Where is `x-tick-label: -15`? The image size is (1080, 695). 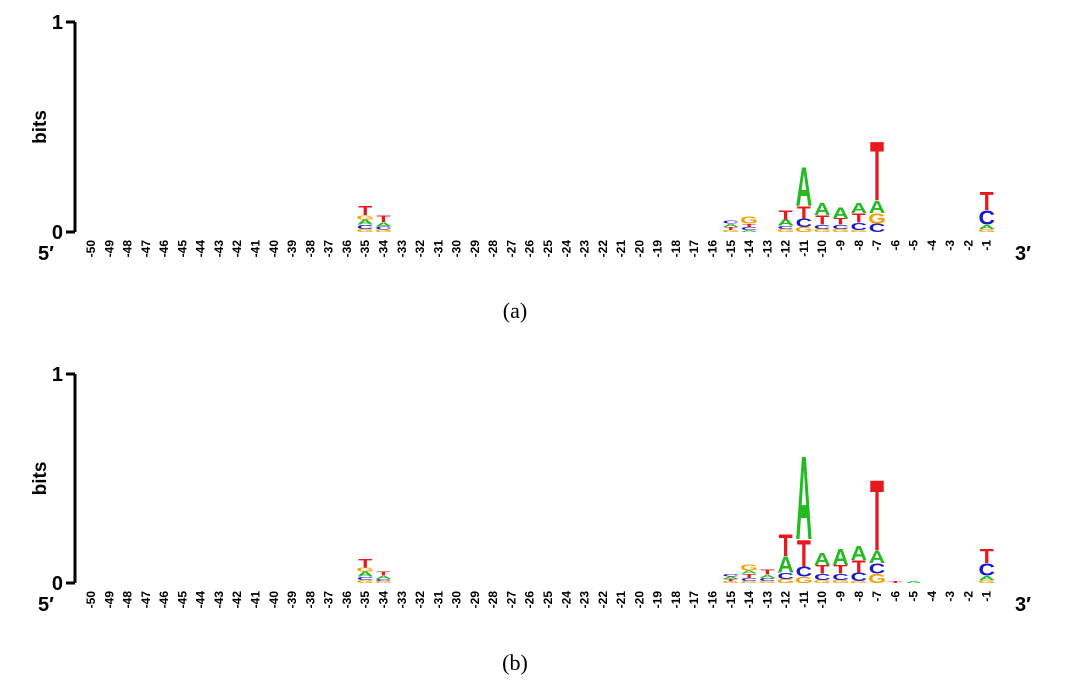 x-tick-label: -15 is located at coordinates (731, 600).